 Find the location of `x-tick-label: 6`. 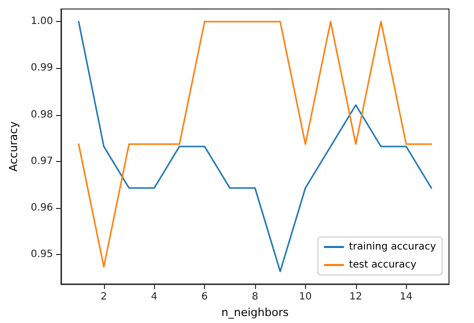

x-tick-label: 6 is located at coordinates (204, 297).